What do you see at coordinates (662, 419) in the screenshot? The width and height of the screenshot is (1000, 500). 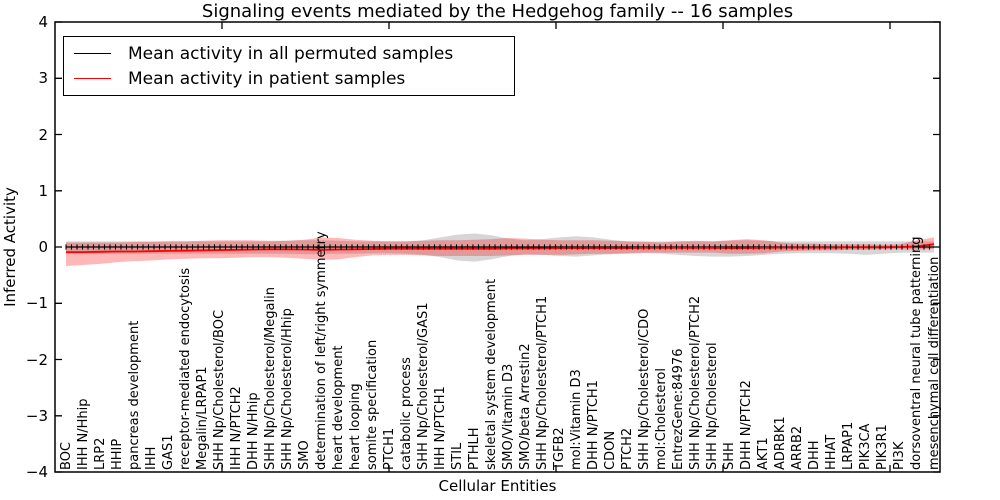 I see `x-category-label: mol:Cholesterol` at bounding box center [662, 419].